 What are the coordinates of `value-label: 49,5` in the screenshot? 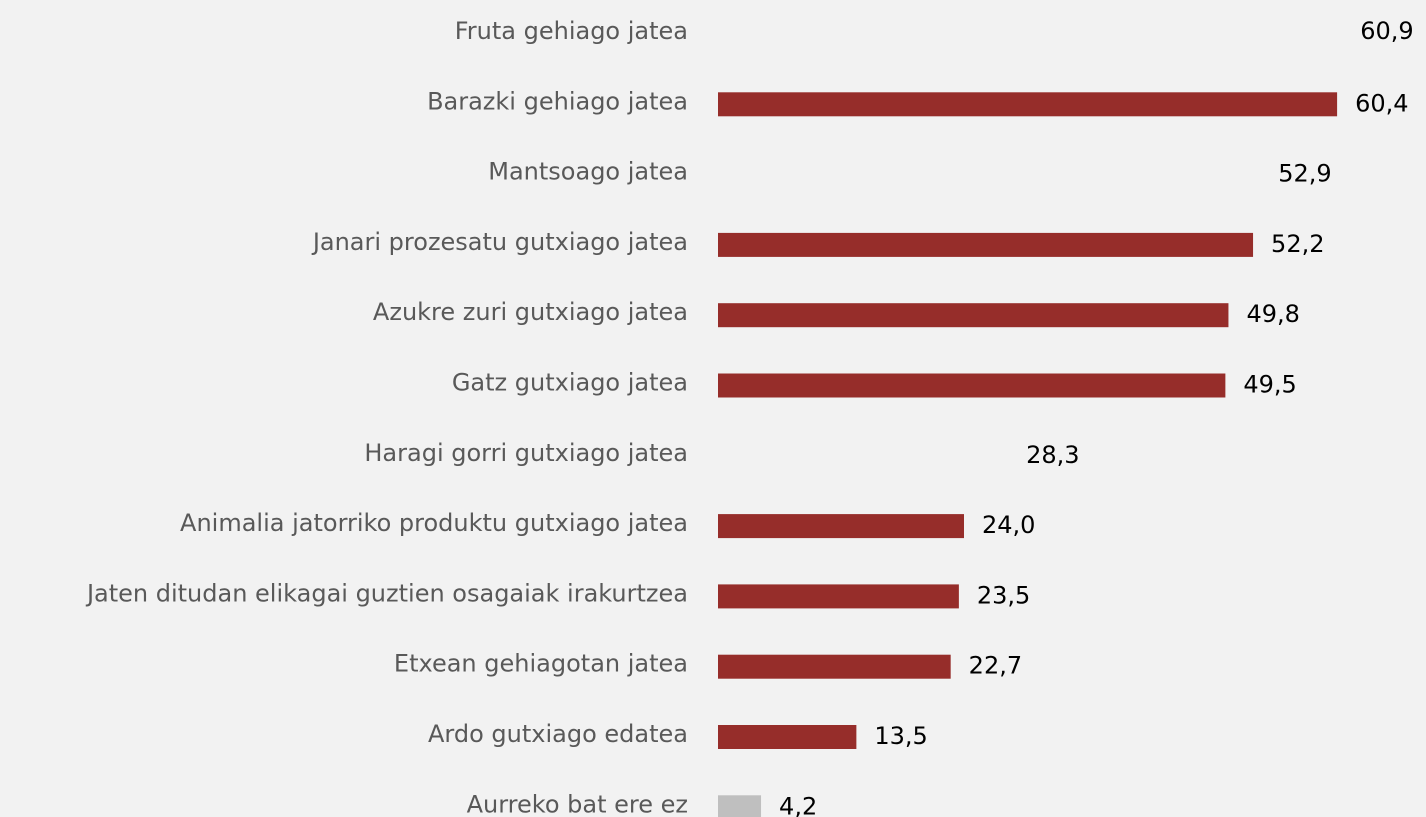 It's located at (1269, 385).